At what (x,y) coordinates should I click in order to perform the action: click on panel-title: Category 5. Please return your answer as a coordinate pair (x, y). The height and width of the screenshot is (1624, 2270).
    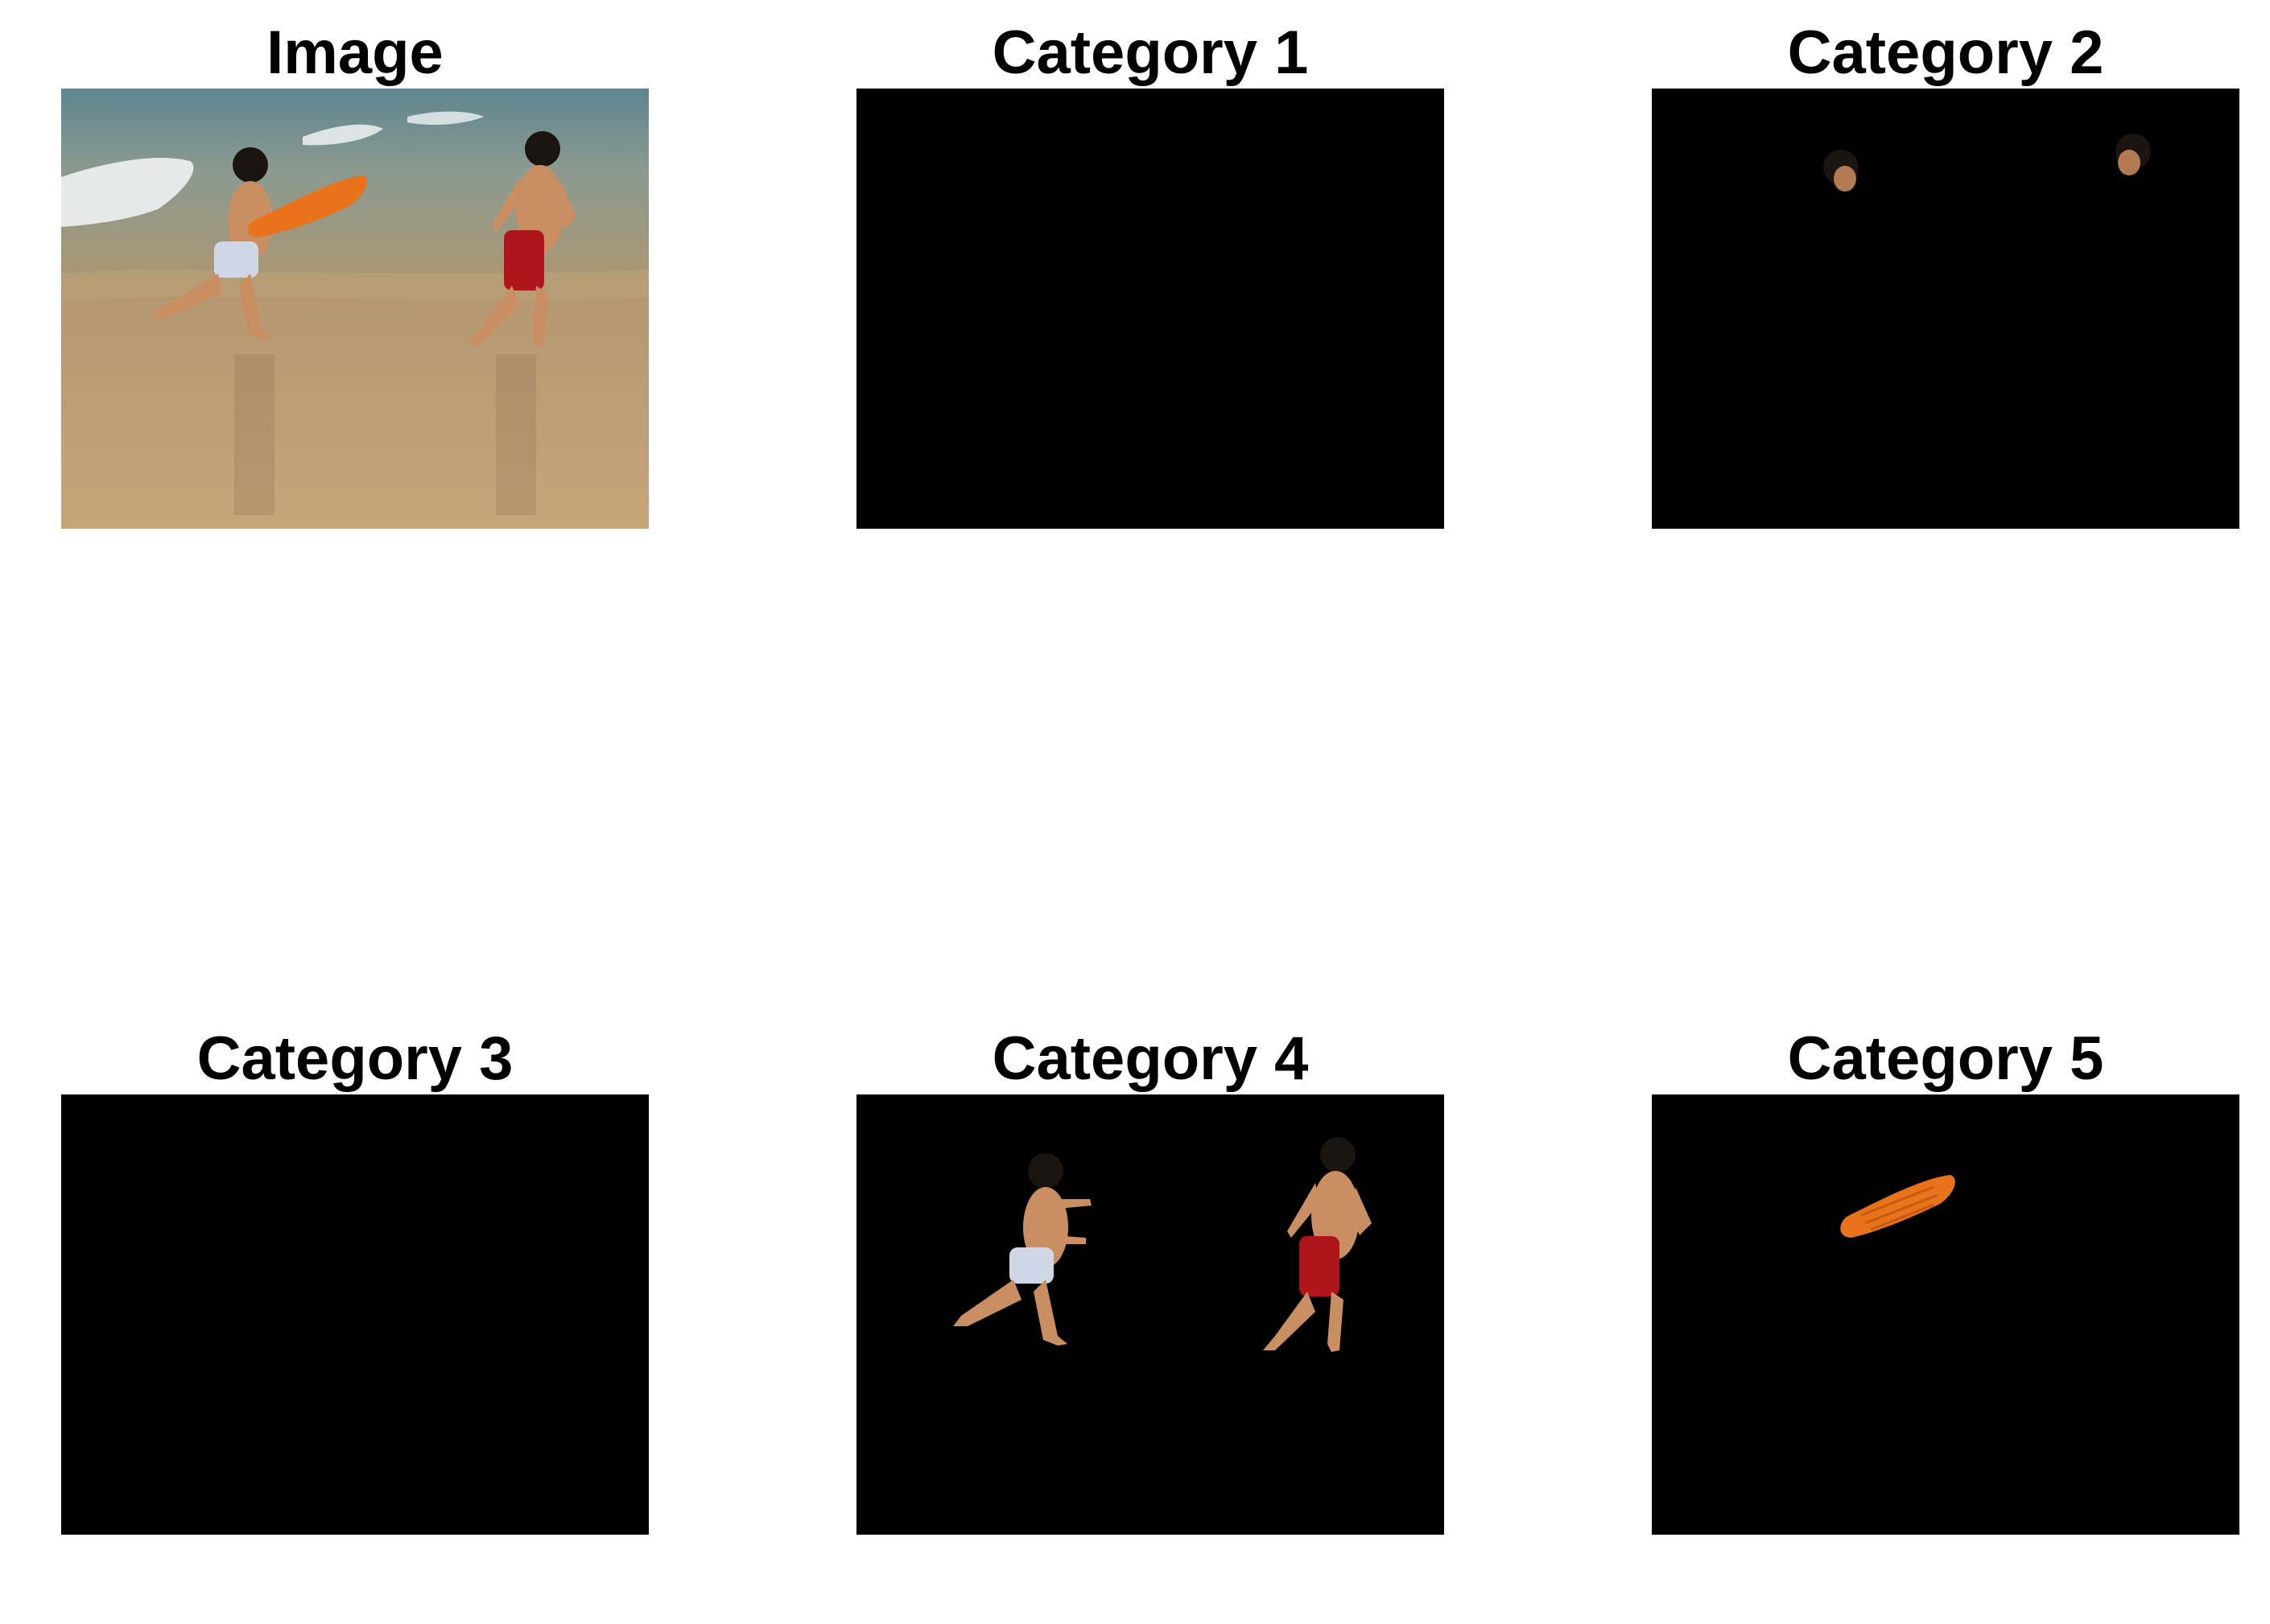
    Looking at the image, I should click on (1945, 1059).